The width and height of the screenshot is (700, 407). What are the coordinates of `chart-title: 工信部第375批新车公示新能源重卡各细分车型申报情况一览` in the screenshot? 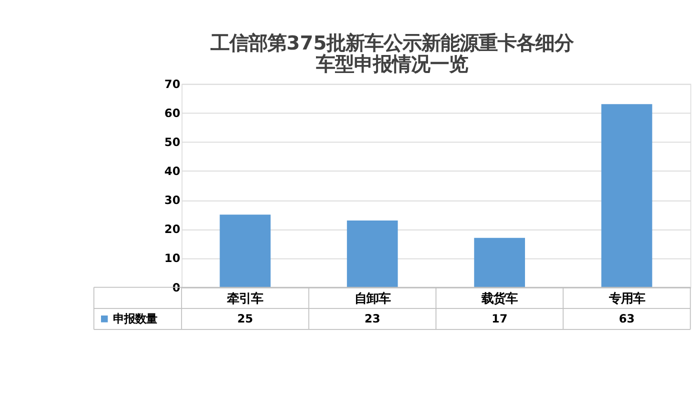 It's located at (392, 54).